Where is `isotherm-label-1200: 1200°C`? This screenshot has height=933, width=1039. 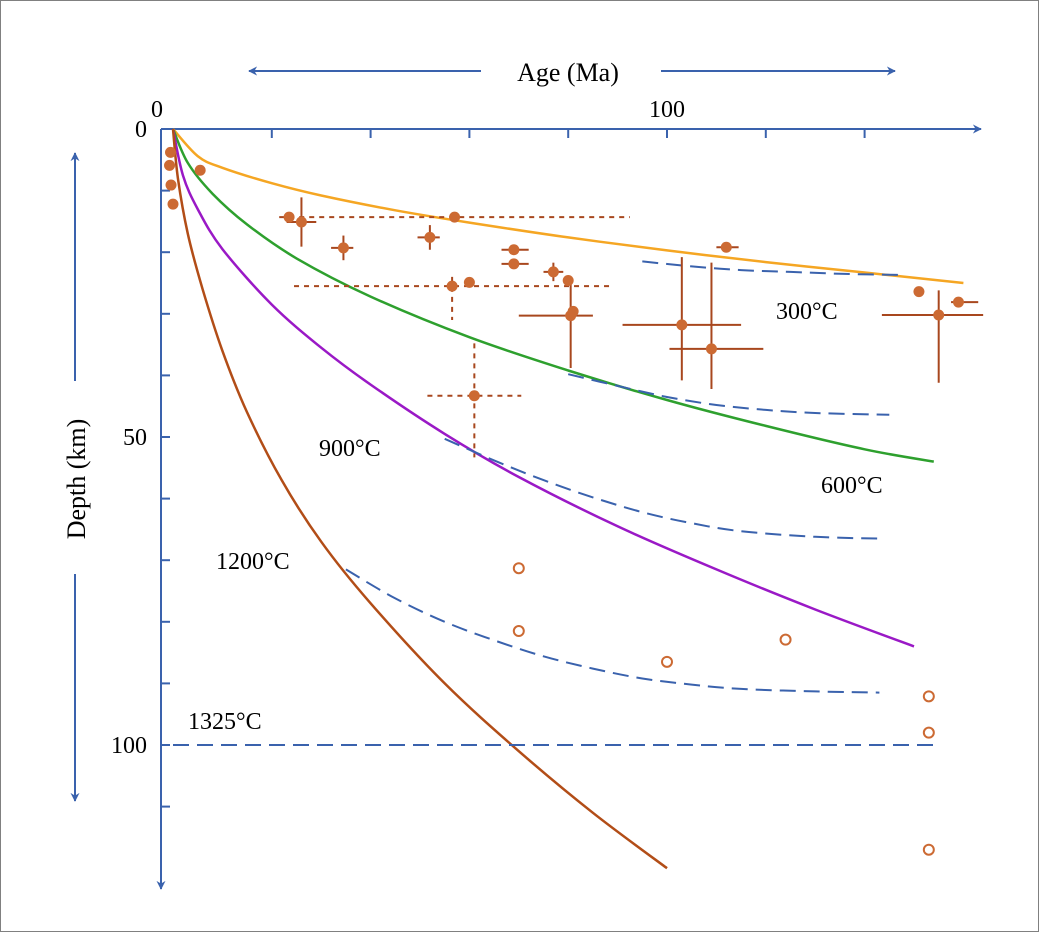
isotherm-label-1200: 1200°C is located at coordinates (253, 562).